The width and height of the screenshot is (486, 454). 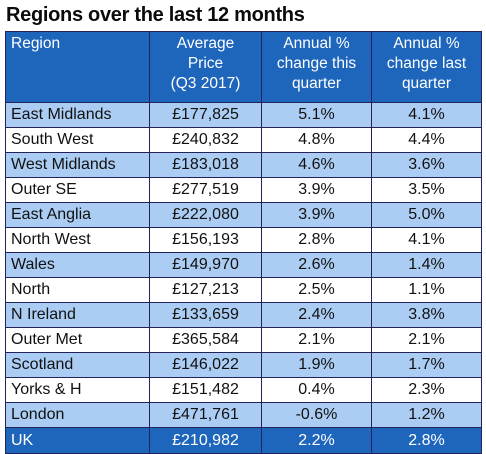 What do you see at coordinates (205, 190) in the screenshot?
I see `price-cell: £277,519` at bounding box center [205, 190].